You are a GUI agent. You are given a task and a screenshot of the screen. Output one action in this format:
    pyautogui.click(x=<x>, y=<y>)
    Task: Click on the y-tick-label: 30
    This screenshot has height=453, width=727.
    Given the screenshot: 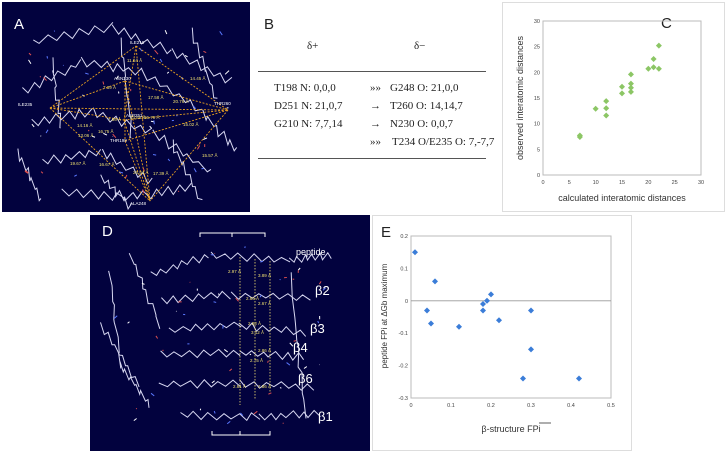 What is the action you would take?
    pyautogui.click(x=537, y=22)
    